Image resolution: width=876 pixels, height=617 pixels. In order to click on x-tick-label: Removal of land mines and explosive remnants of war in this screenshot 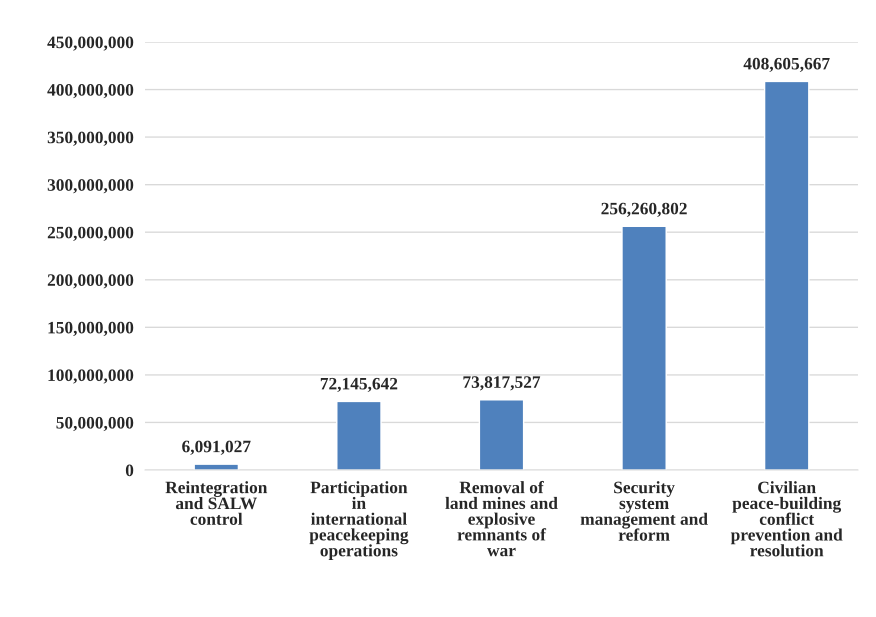, I will do `click(501, 518)`.